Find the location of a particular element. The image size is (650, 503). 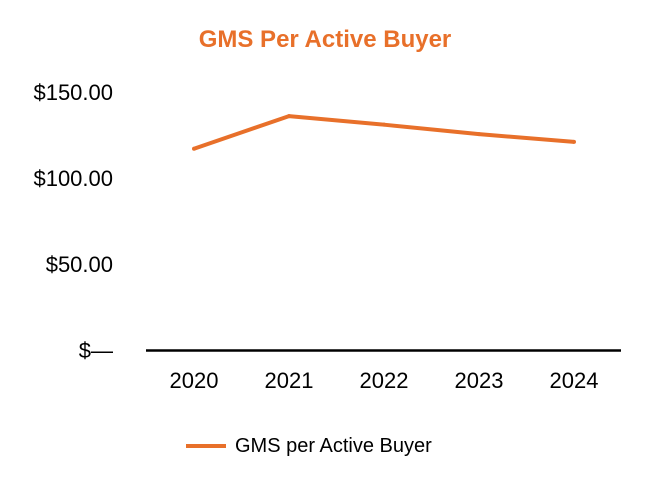

x-tick-label: 2021 is located at coordinates (289, 380).